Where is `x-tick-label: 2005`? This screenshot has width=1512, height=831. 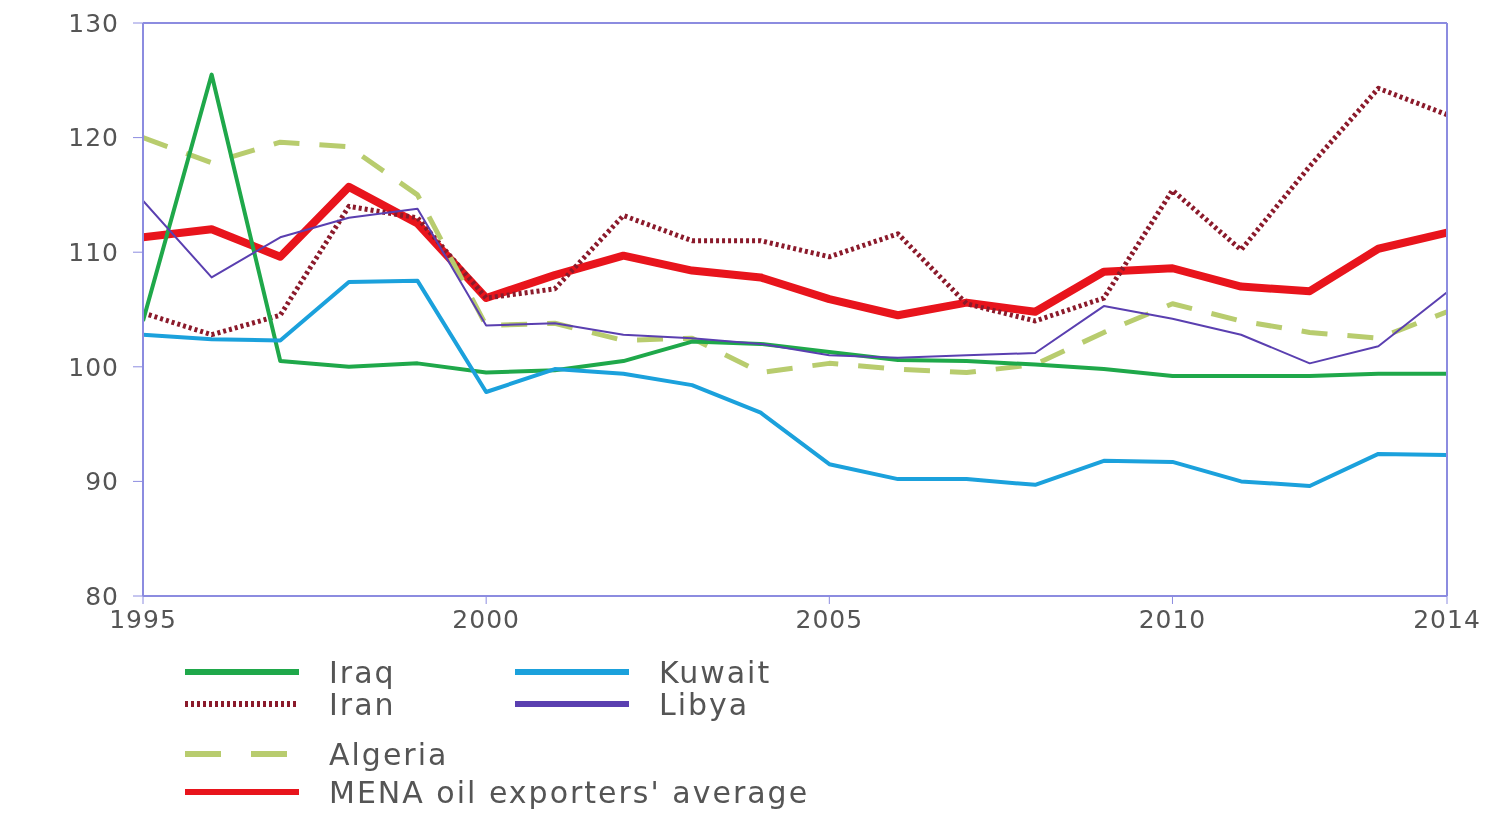
x-tick-label: 2005 is located at coordinates (829, 619).